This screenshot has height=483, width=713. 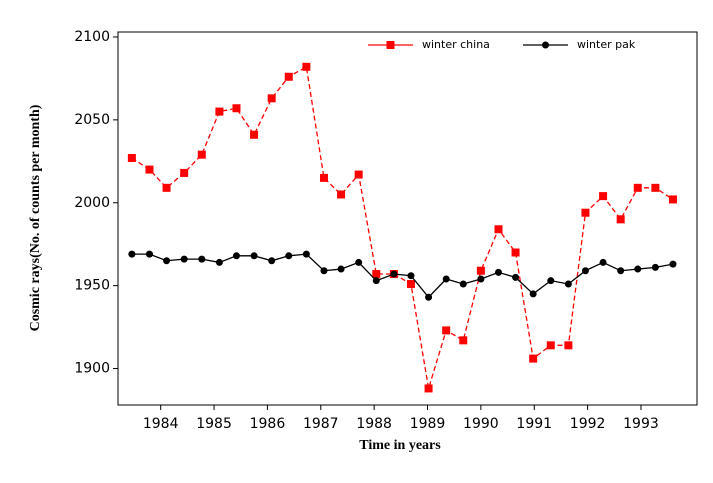 I want to click on legend-label: winter china, so click(x=456, y=44).